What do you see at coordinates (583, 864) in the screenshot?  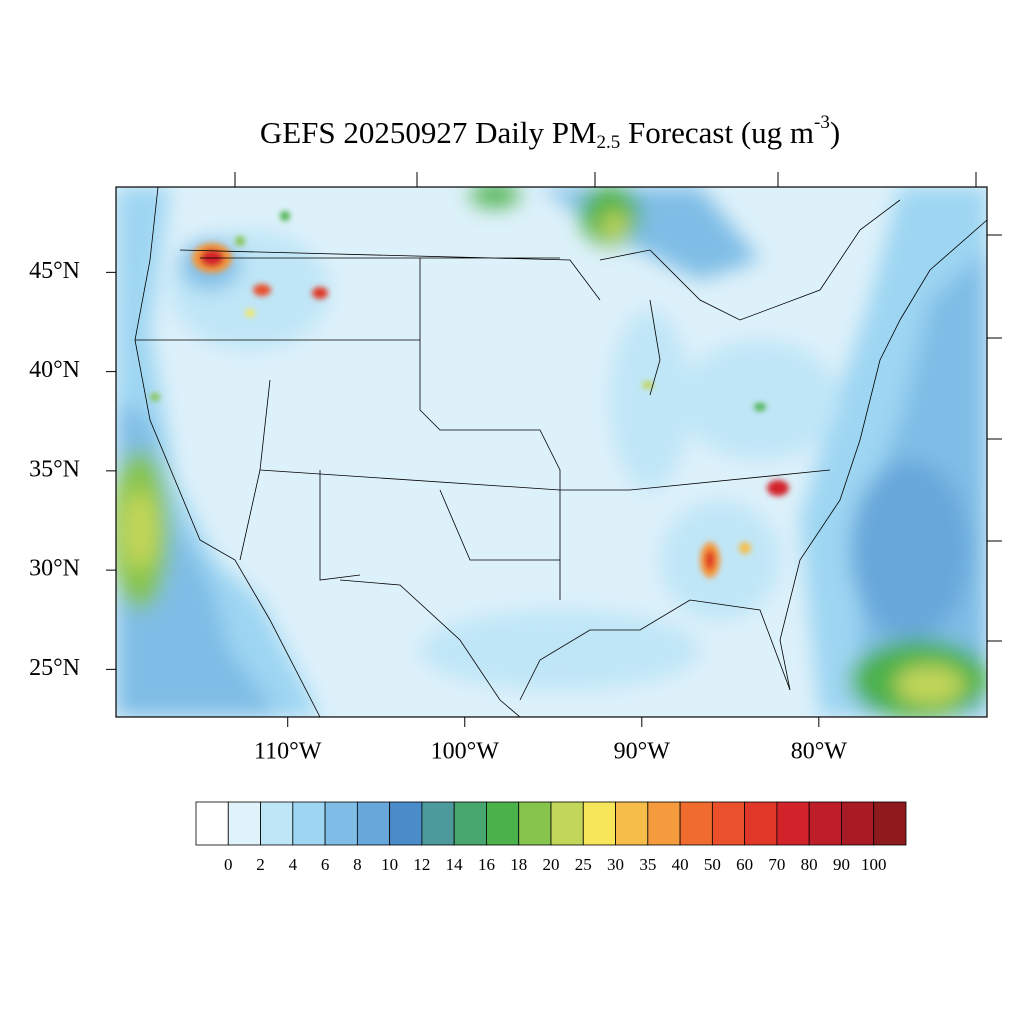 I see `colorbar-label: 25` at bounding box center [583, 864].